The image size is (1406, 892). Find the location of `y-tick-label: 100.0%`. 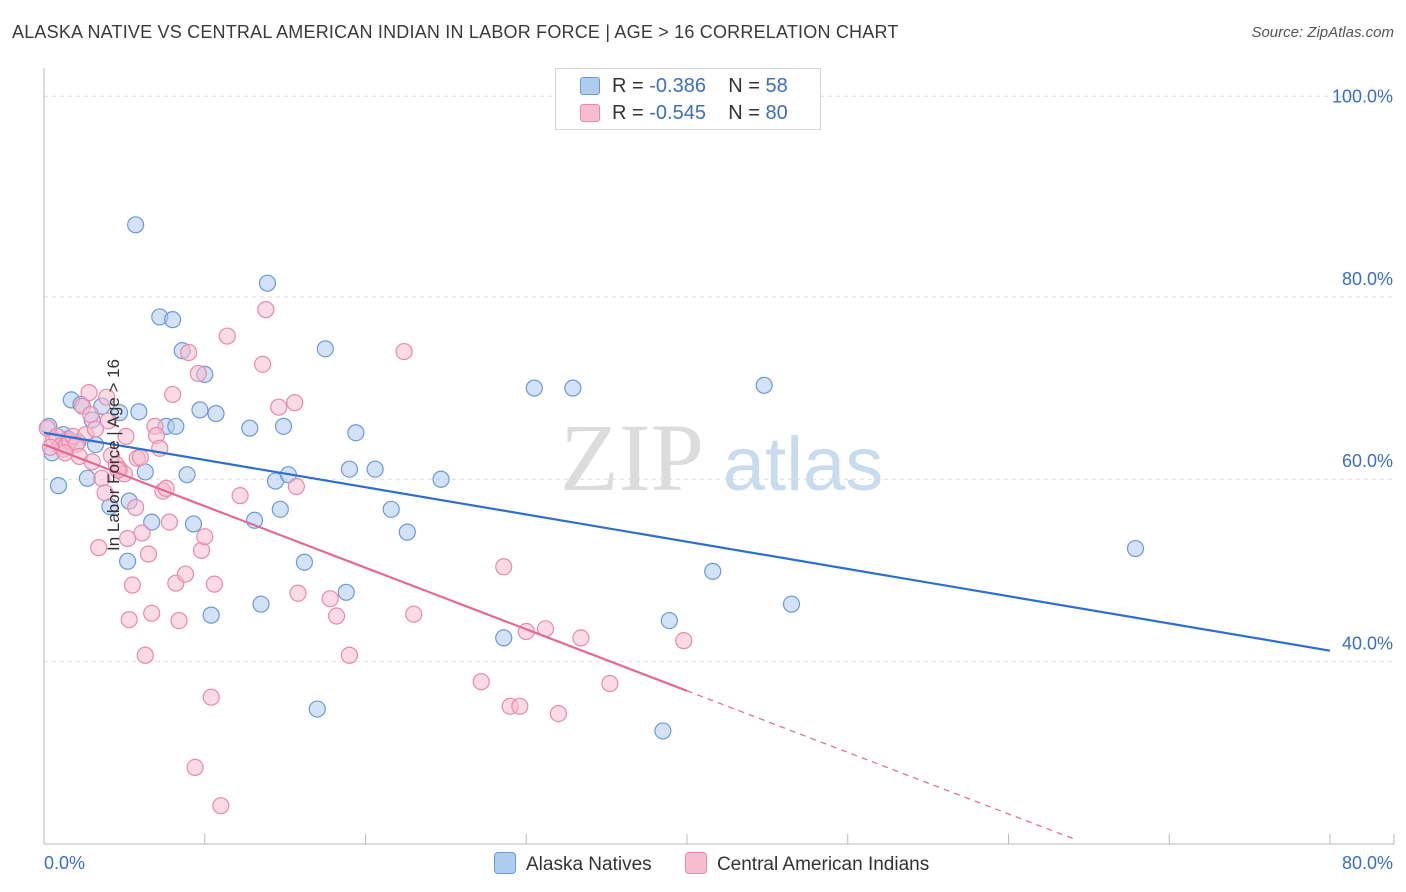

y-tick-label: 100.0% is located at coordinates (1362, 96).